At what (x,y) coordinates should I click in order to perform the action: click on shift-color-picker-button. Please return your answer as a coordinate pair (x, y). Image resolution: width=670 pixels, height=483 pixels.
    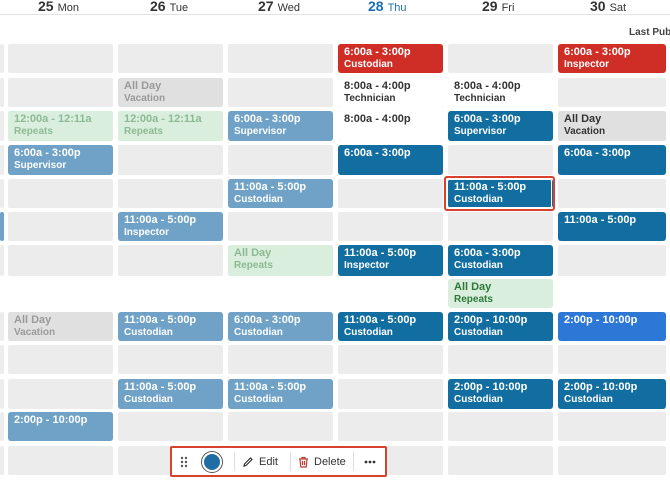
    Looking at the image, I should click on (213, 461).